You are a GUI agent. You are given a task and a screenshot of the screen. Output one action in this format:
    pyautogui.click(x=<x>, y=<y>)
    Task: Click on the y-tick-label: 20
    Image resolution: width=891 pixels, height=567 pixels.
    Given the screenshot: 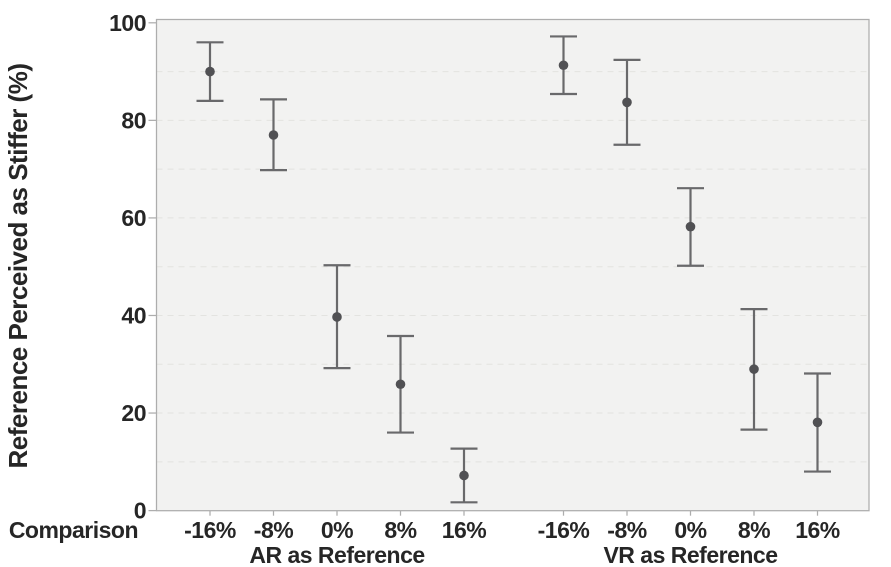 What is the action you would take?
    pyautogui.click(x=133, y=413)
    